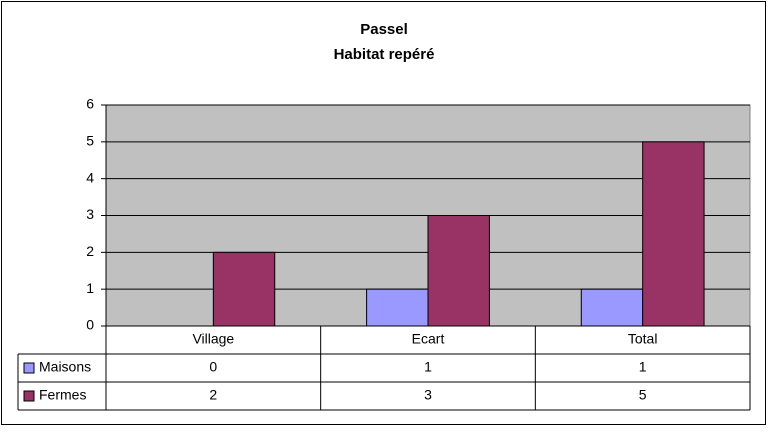 This screenshot has width=768, height=433. Describe the element at coordinates (384, 54) in the screenshot. I see `chart-subtitle: Habitat repéré` at that location.